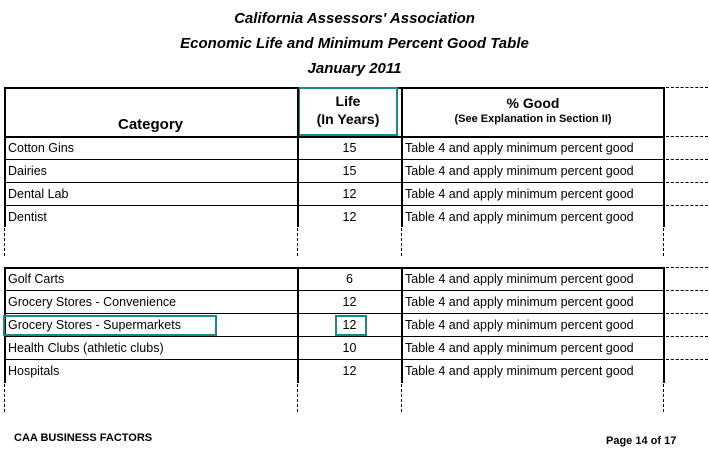  What do you see at coordinates (664, 157) in the screenshot?
I see `table-right-border` at bounding box center [664, 157].